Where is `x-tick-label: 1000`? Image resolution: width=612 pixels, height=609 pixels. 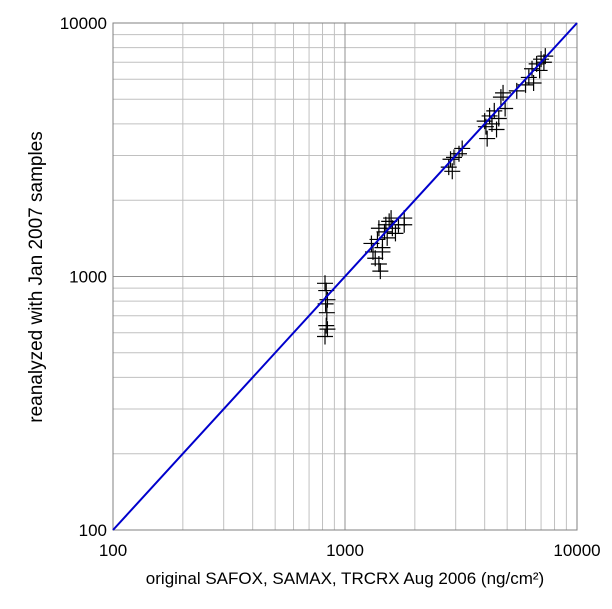
x-tick-label: 1000 is located at coordinates (345, 550).